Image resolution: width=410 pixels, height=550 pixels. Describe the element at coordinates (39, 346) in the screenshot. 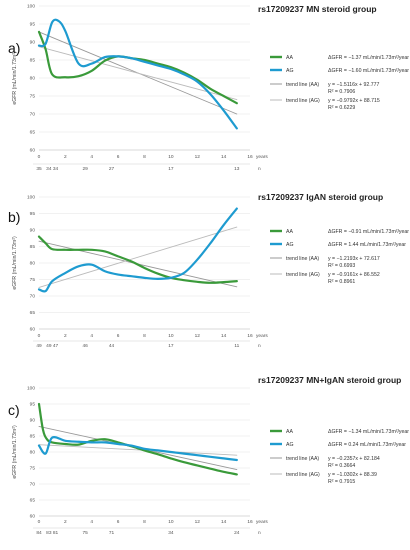

I see `n-value-label: 49` at that location.